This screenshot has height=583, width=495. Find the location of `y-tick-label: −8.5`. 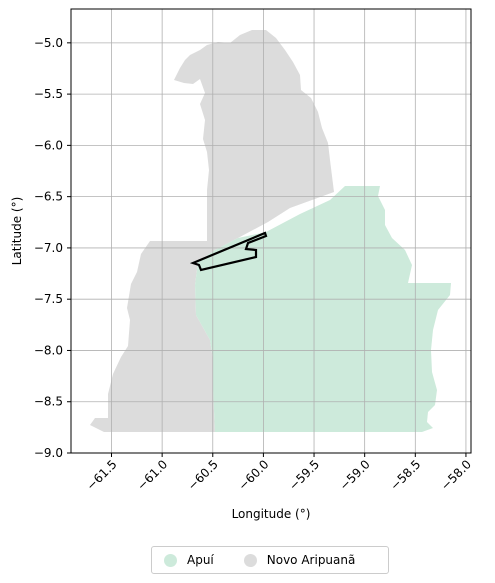

y-tick-label: −8.5 is located at coordinates (48, 402).